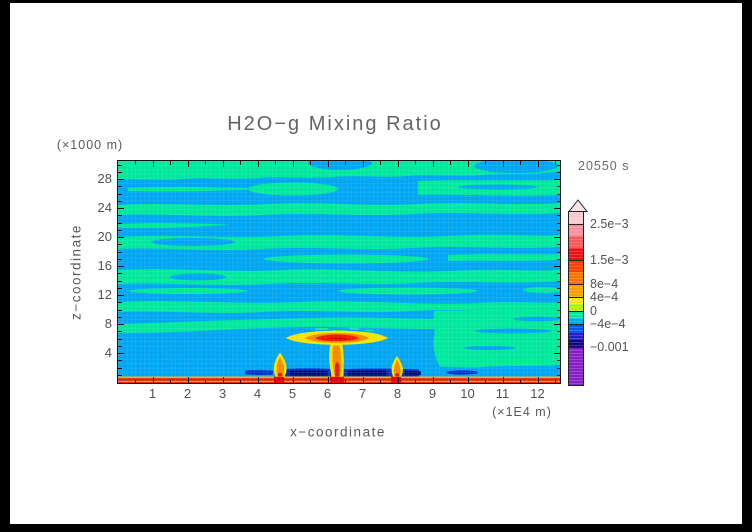 The height and width of the screenshot is (532, 752). I want to click on colorbar-tick-label: −4e−4, so click(608, 324).